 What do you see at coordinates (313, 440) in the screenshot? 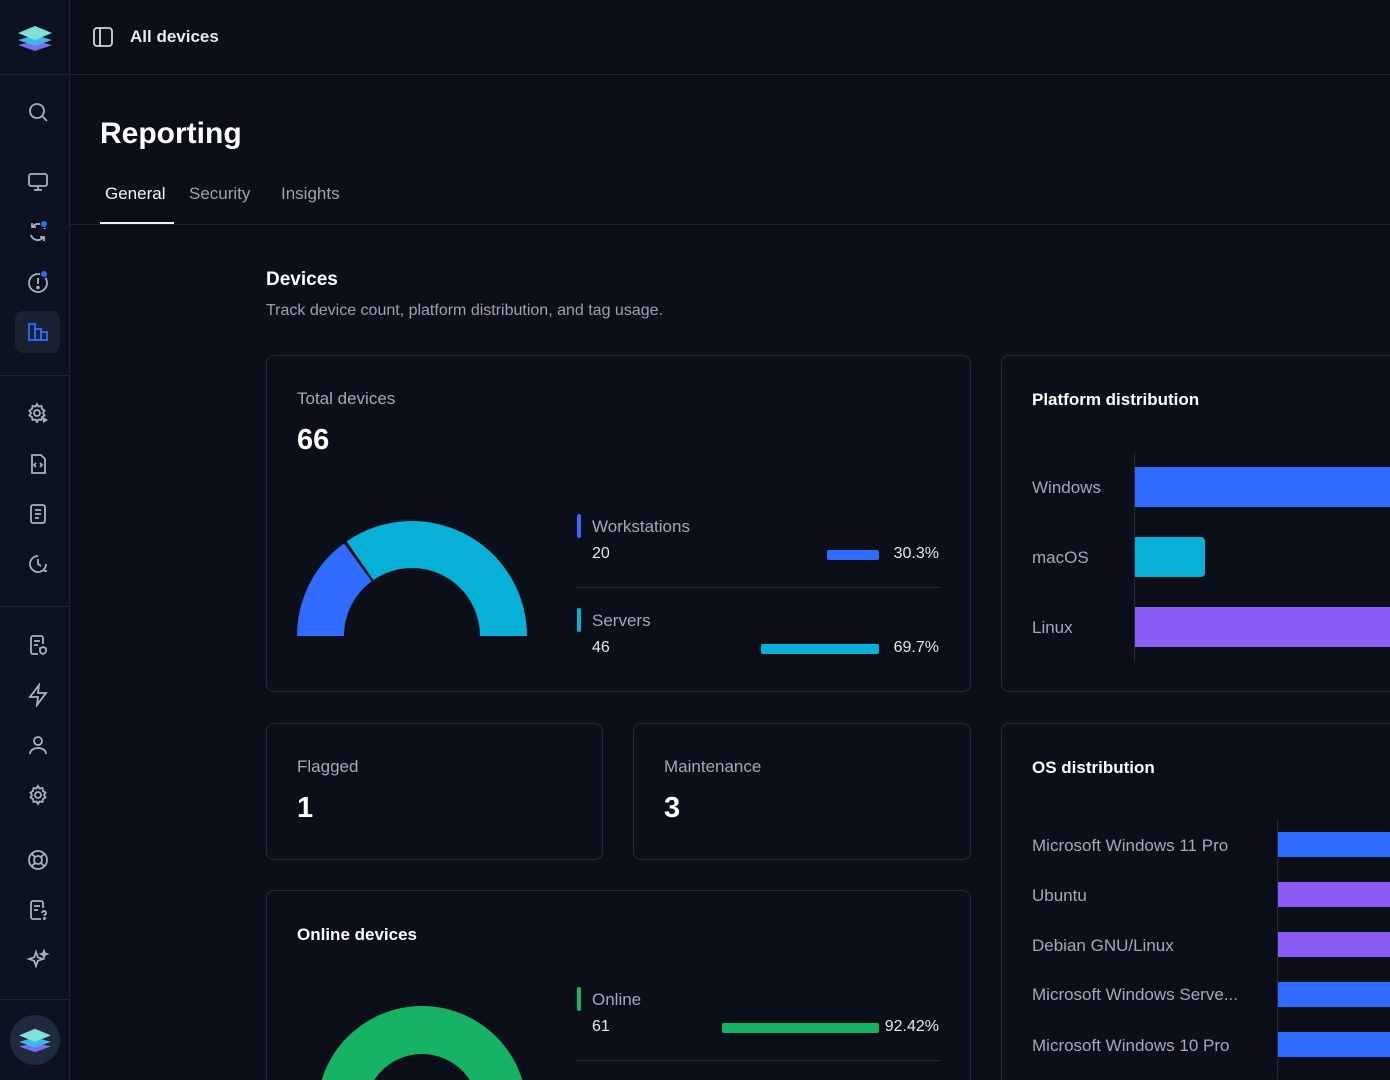
I see `card-value: 66` at bounding box center [313, 440].